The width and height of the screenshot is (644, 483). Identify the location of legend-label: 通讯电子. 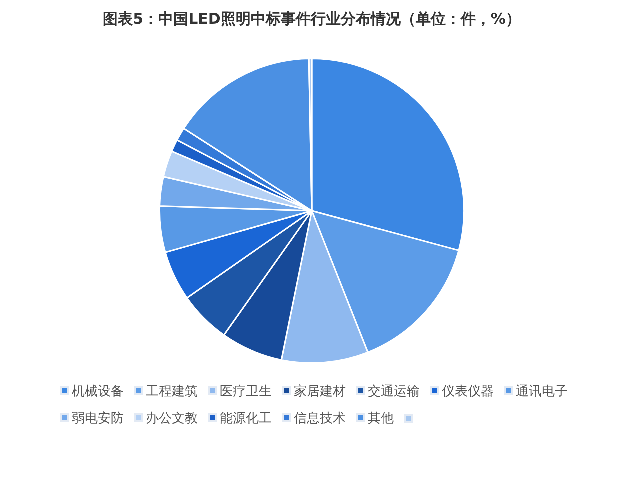
(542, 392).